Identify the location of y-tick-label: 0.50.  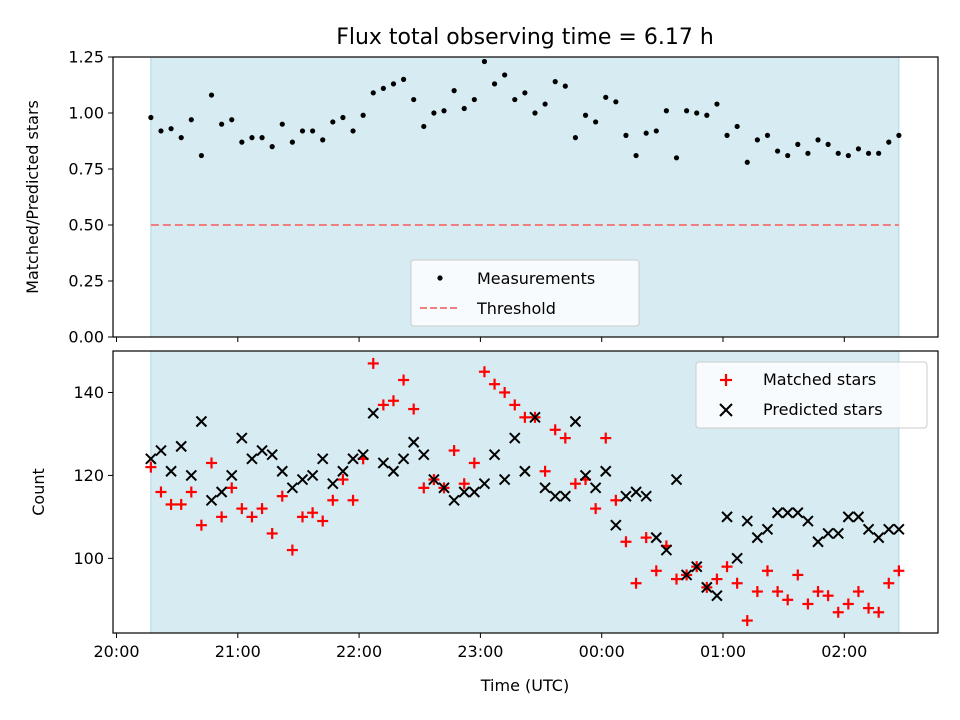
(86, 225).